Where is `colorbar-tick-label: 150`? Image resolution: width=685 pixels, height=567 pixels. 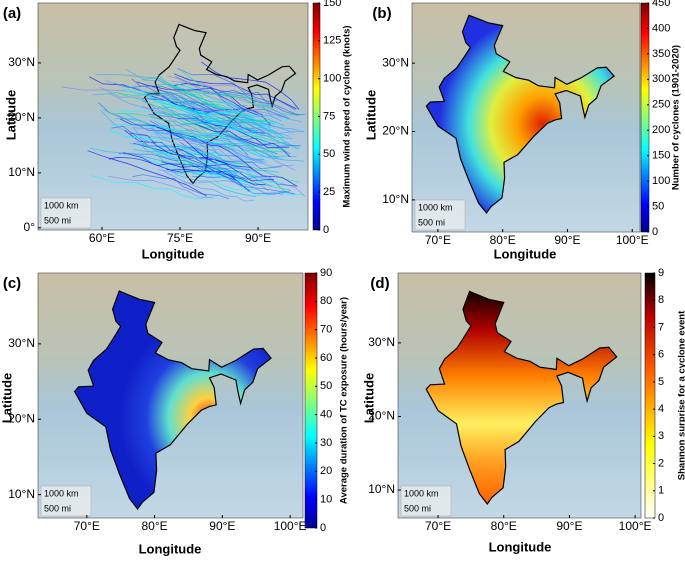
colorbar-tick-label: 150 is located at coordinates (332, 4).